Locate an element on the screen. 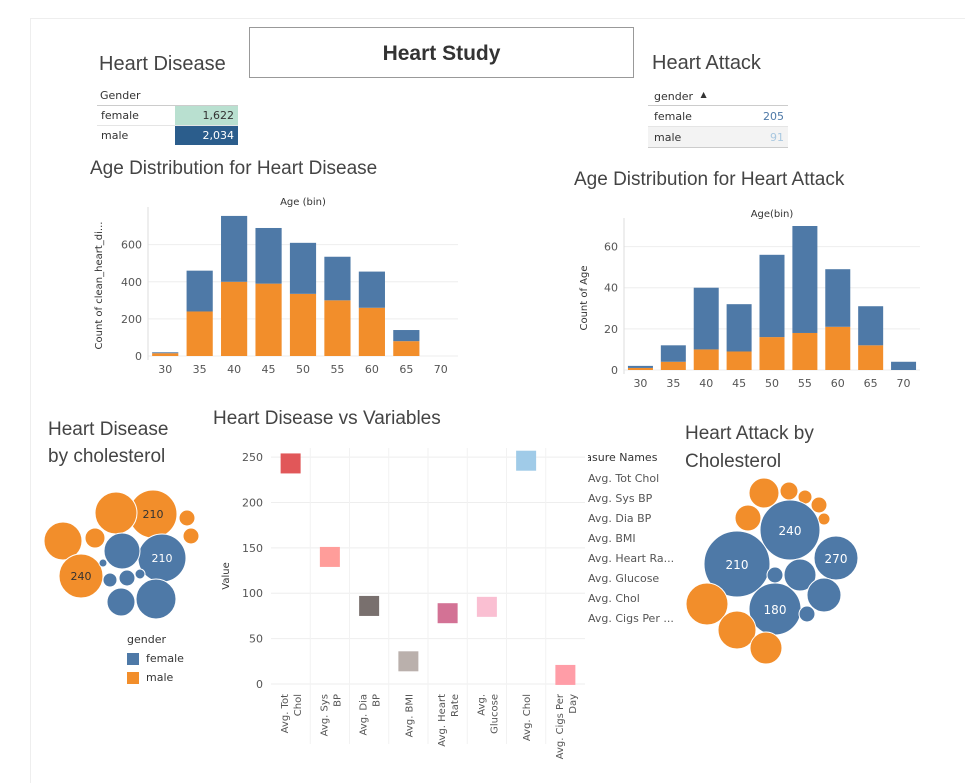 Image resolution: width=965 pixels, height=783 pixels. x-axis-title: Age(bin) is located at coordinates (772, 214).